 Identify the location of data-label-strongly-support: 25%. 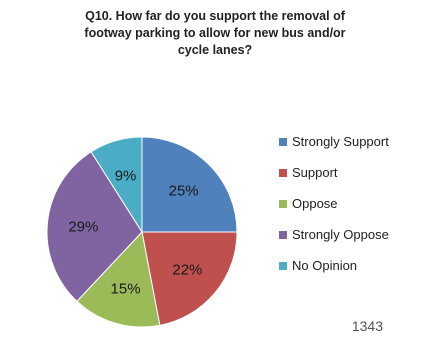
(184, 190).